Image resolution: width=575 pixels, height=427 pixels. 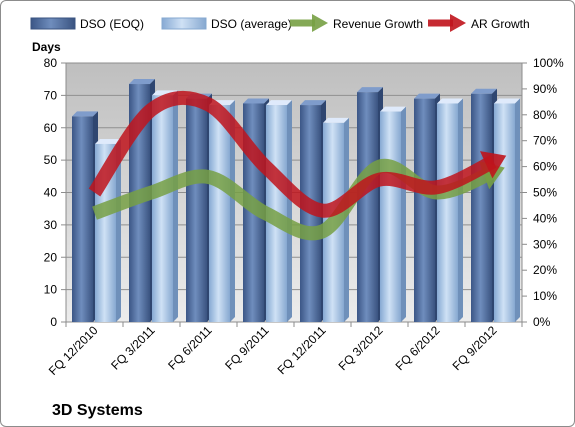 I want to click on y-right-tick-label: 50%, so click(x=545, y=193).